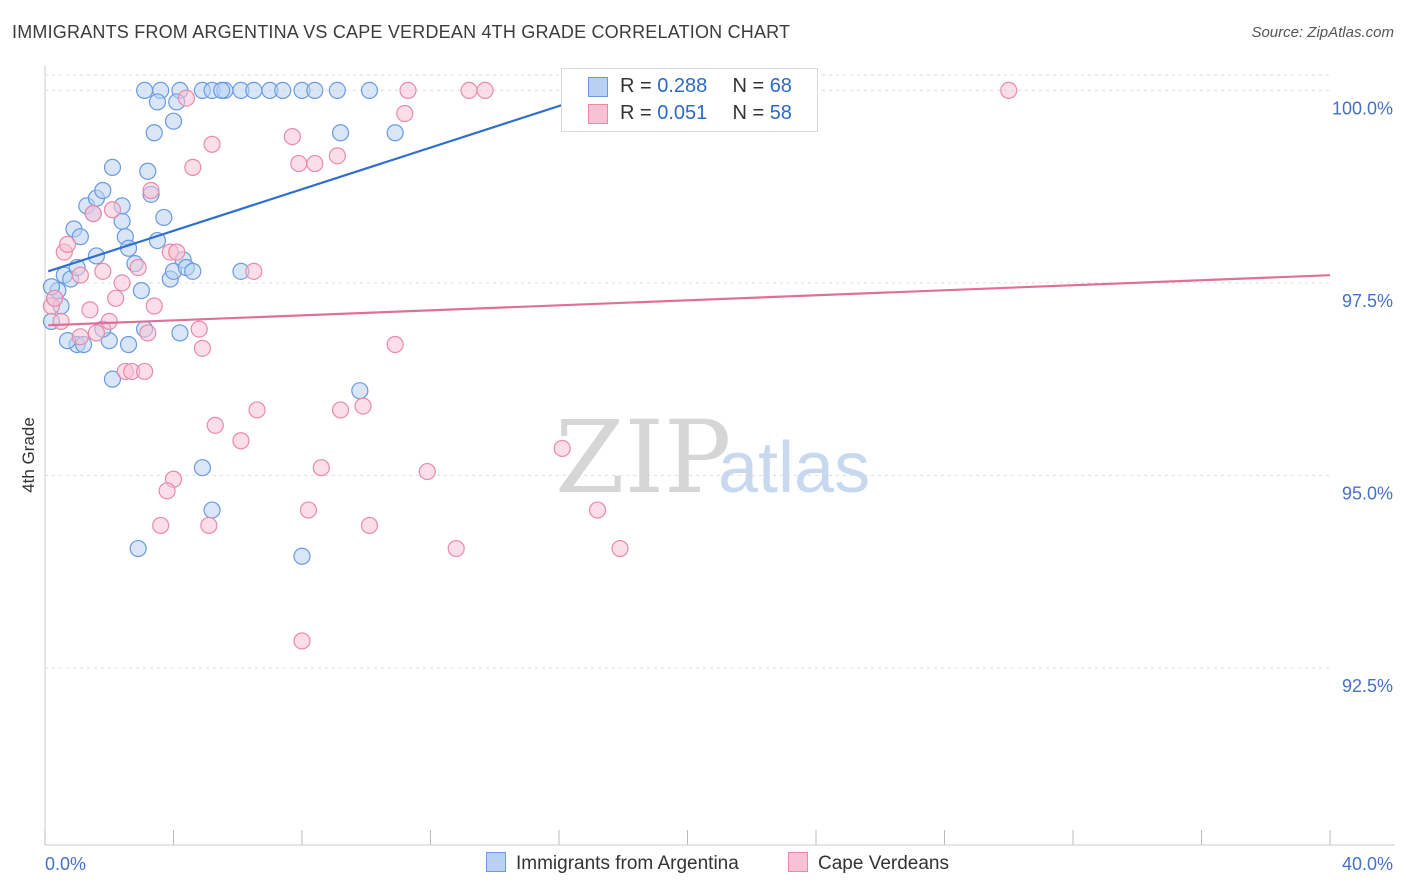 Image resolution: width=1406 pixels, height=892 pixels. I want to click on legend-label-argentina: Immigrants from Argentina, so click(627, 863).